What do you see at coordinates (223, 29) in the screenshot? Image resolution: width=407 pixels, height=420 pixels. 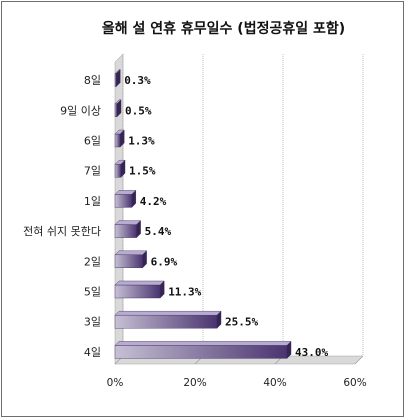 I see `chart-title: 올해 설 연휴 휴무일수 (법정공휴일 포함)` at bounding box center [223, 29].